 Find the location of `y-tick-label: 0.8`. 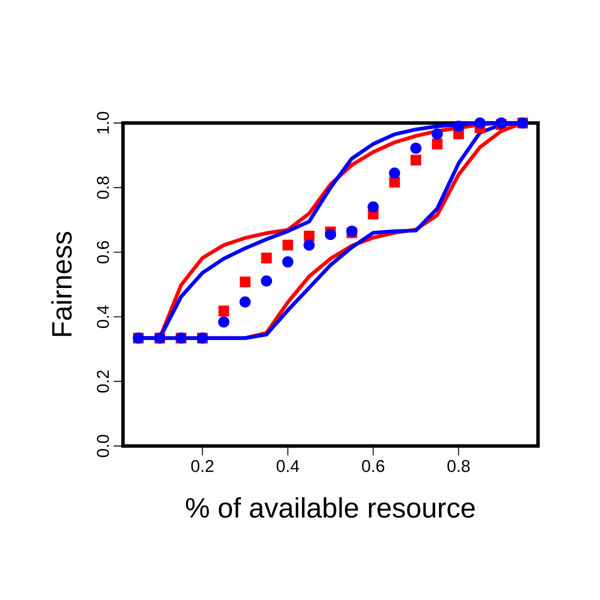

y-tick-label: 0.8 is located at coordinates (102, 187).